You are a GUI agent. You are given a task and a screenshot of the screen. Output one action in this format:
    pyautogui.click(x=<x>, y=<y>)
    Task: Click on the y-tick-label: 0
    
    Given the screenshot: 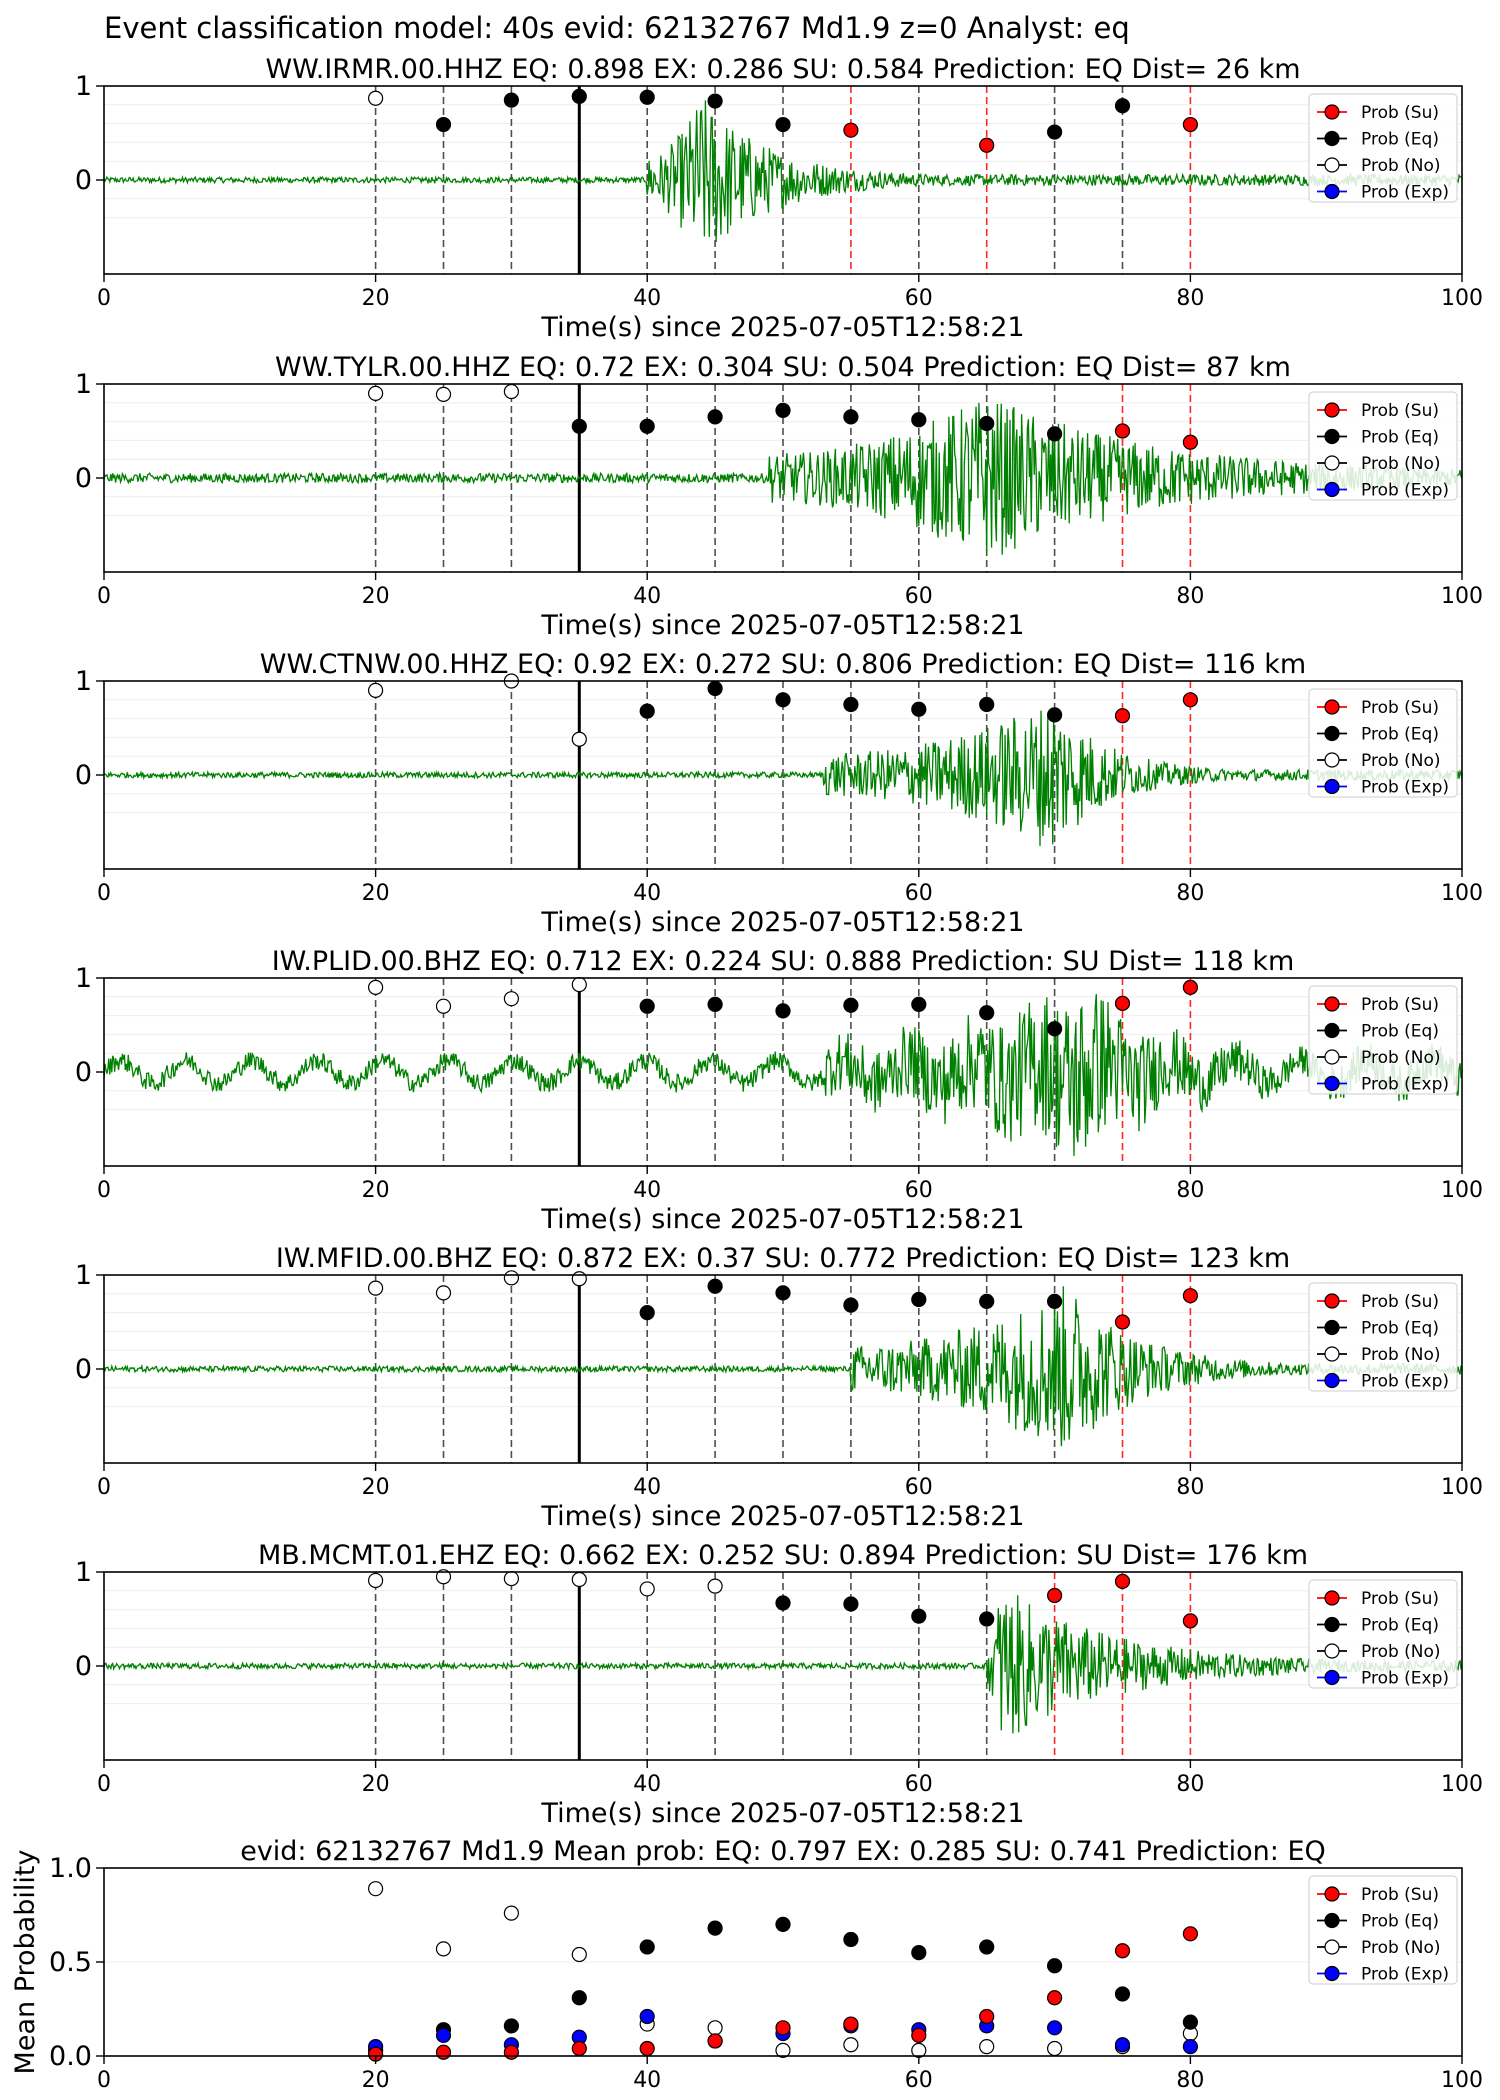 What is the action you would take?
    pyautogui.click(x=83, y=478)
    